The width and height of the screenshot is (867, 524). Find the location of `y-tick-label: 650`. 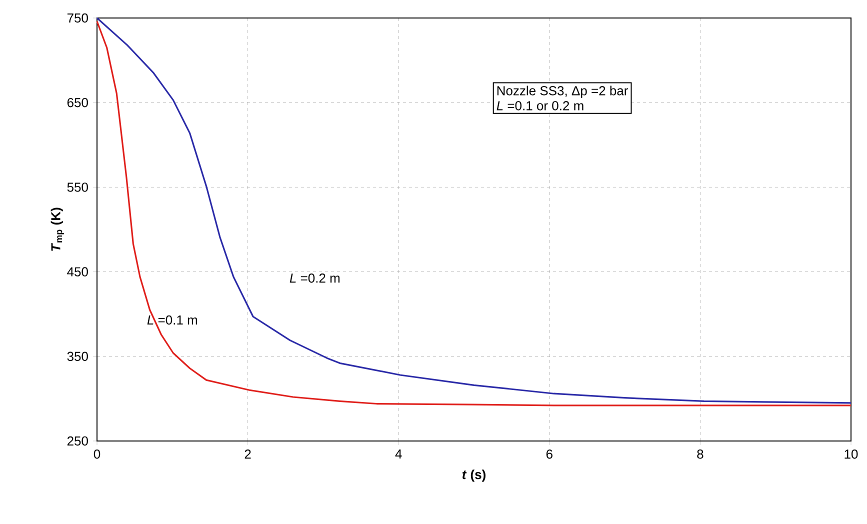

y-tick-label: 650 is located at coordinates (77, 103).